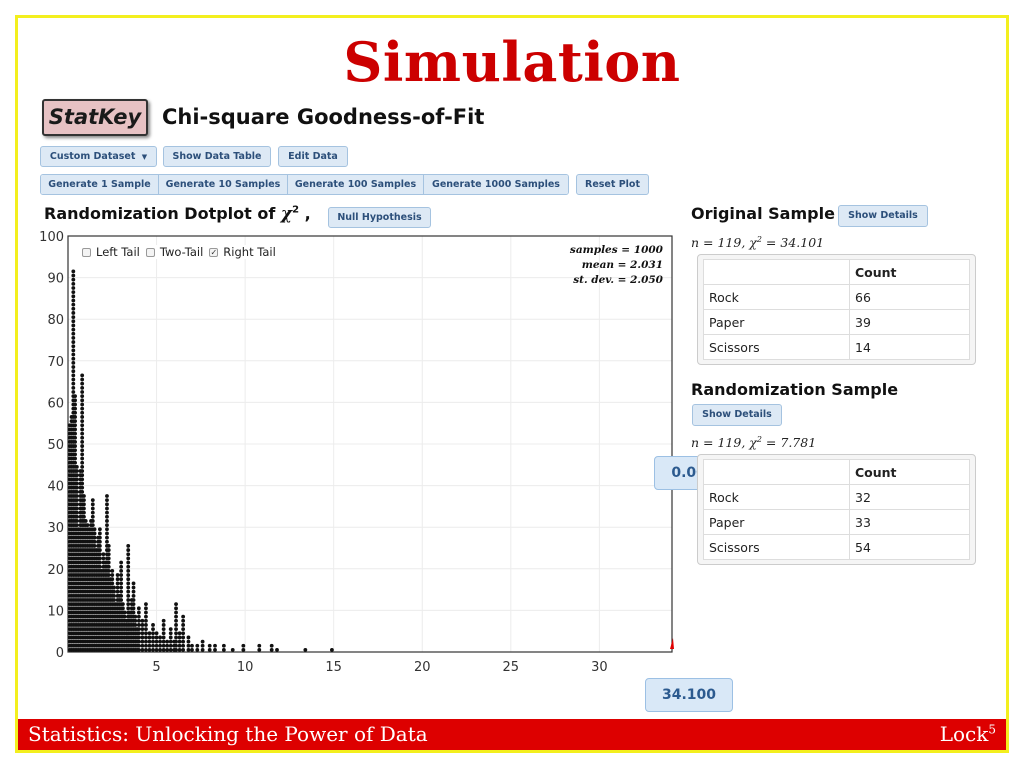 The height and width of the screenshot is (768, 1024). Describe the element at coordinates (964, 734) in the screenshot. I see `footer-author-name: Lock` at that location.